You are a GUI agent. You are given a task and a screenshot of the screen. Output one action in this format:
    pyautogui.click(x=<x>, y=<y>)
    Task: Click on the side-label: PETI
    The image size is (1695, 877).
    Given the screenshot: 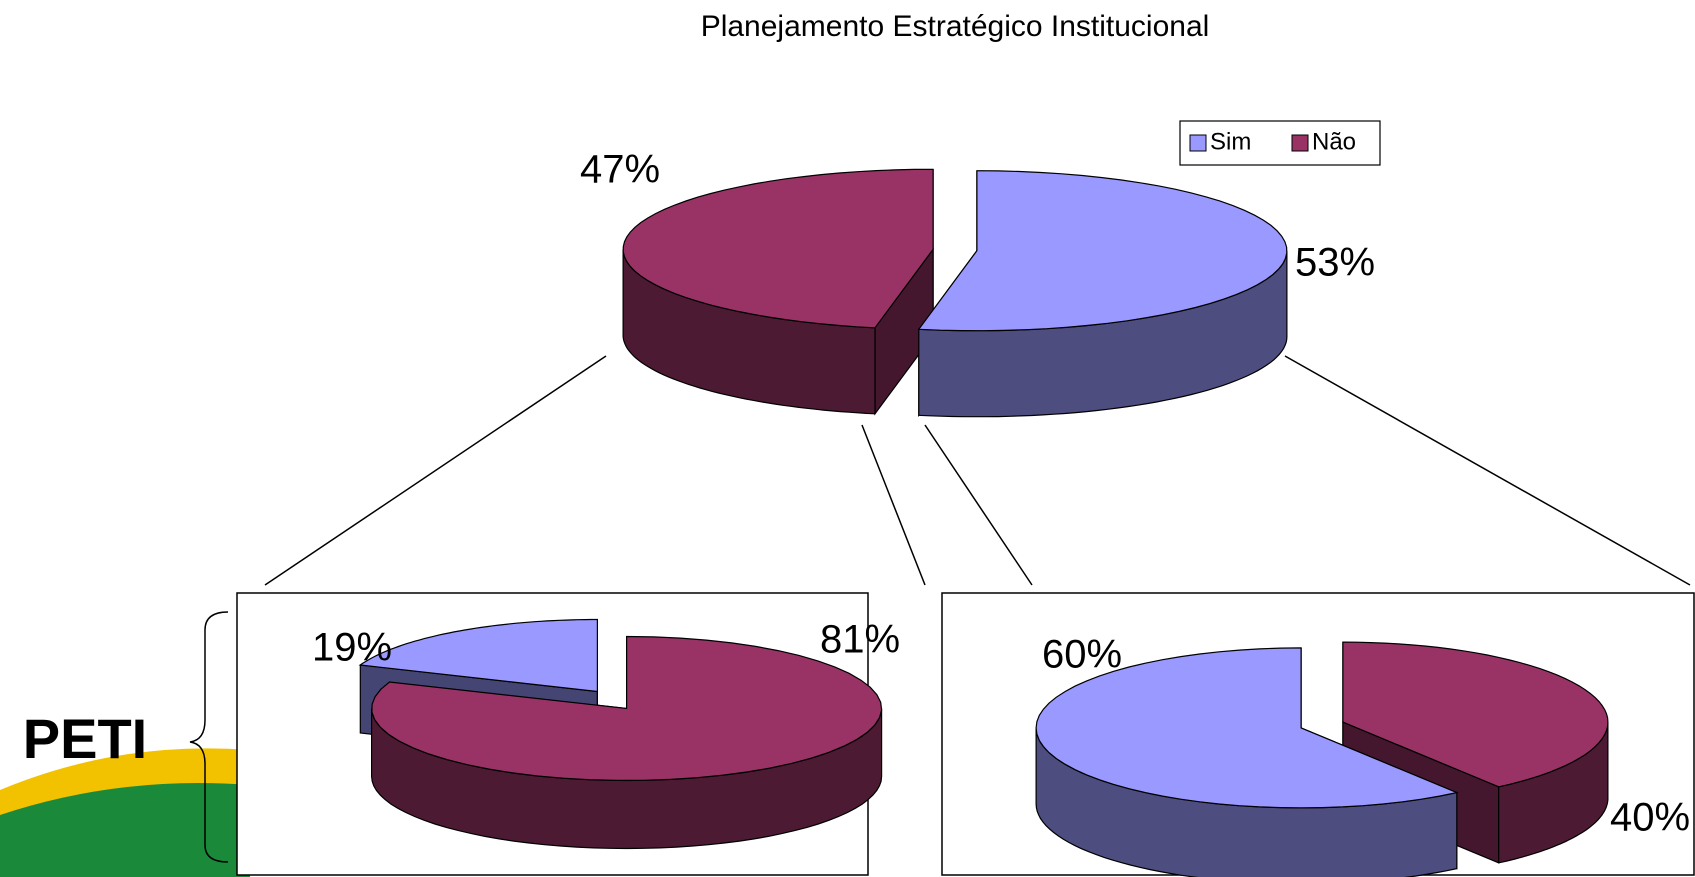 What is the action you would take?
    pyautogui.click(x=85, y=738)
    